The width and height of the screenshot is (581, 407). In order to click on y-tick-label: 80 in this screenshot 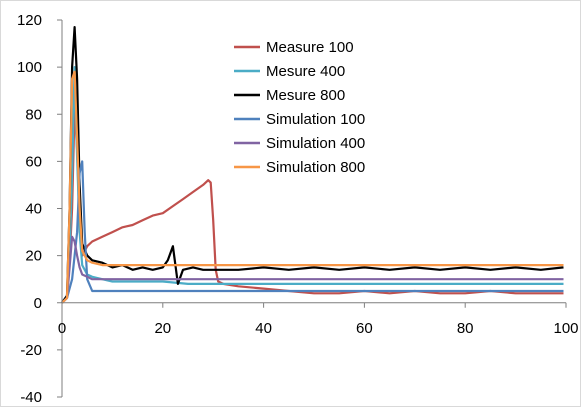, I will do `click(33, 114)`.